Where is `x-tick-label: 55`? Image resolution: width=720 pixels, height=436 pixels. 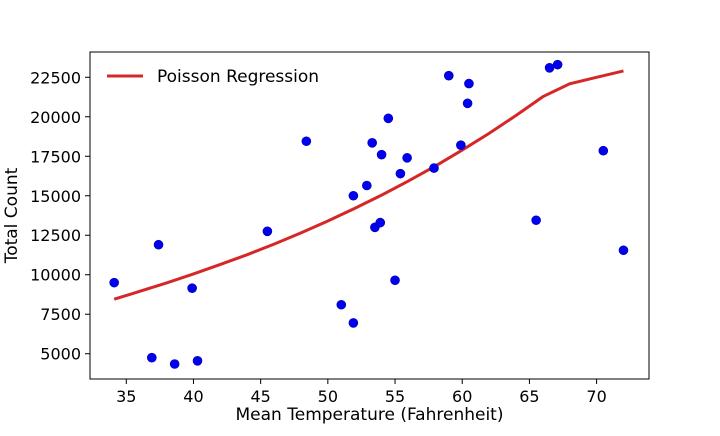 x-tick-label: 55 is located at coordinates (395, 396).